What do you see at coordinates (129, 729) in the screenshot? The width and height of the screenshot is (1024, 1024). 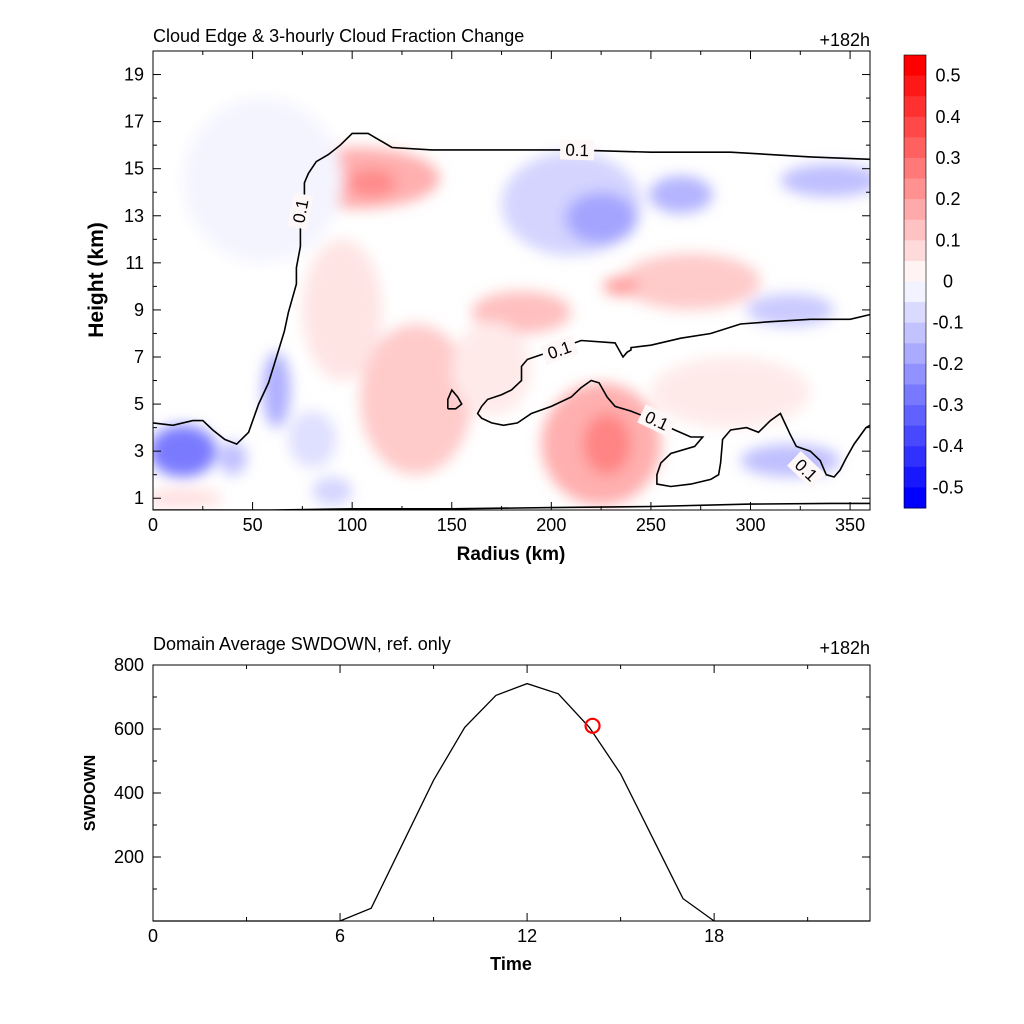 I see `y-tick-label: 600` at bounding box center [129, 729].